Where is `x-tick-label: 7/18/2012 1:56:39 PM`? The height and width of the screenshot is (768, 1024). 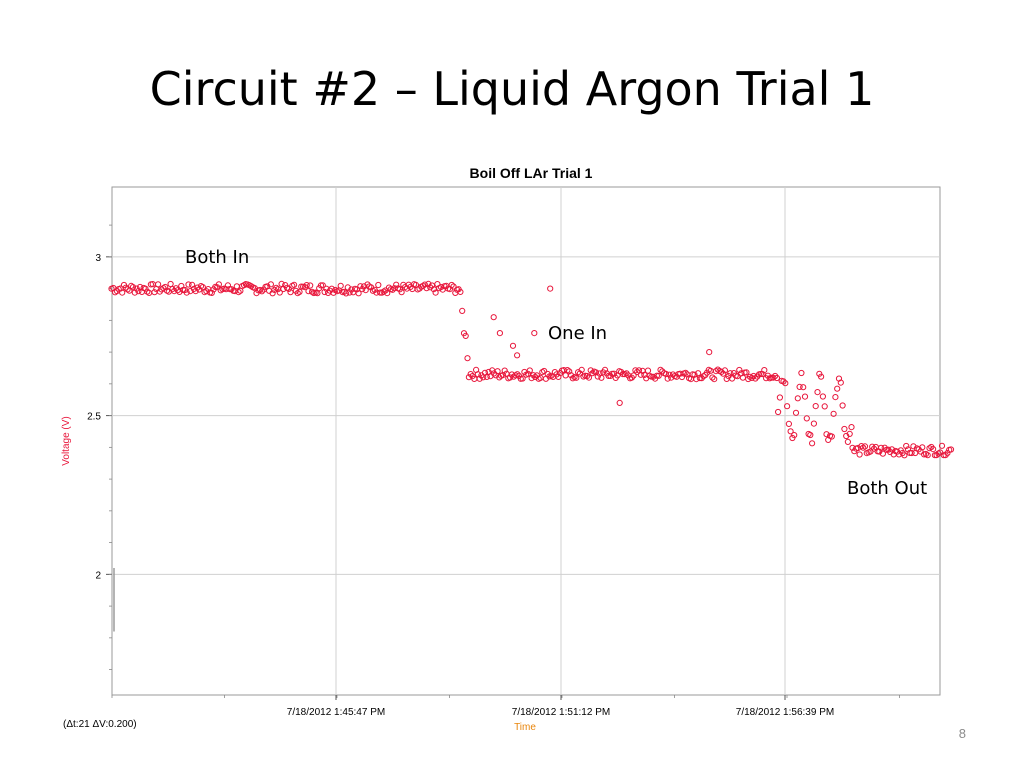 x-tick-label: 7/18/2012 1:56:39 PM is located at coordinates (785, 712).